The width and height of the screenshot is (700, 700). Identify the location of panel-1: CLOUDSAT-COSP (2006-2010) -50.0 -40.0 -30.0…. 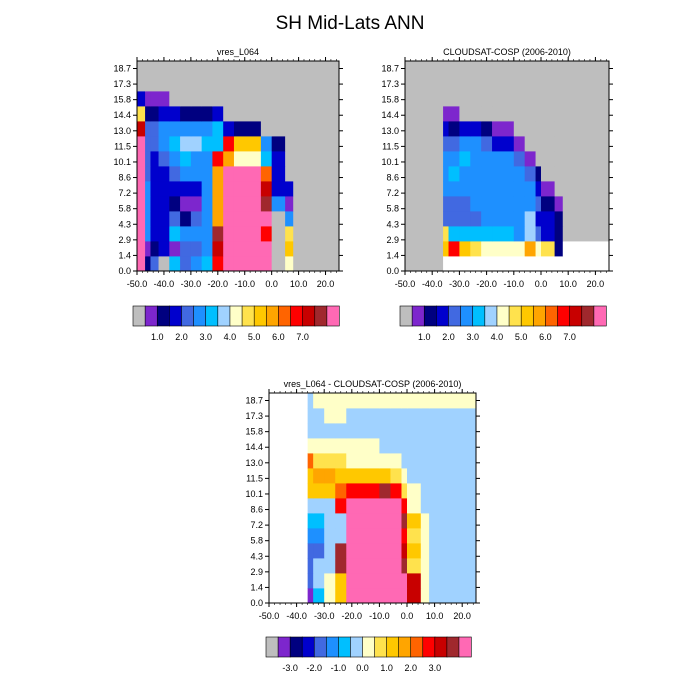
(497, 194).